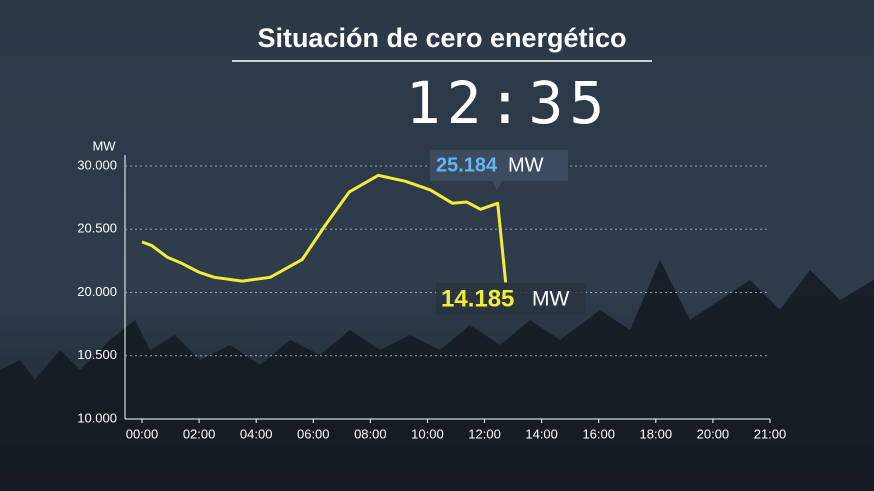 The height and width of the screenshot is (491, 874). What do you see at coordinates (656, 433) in the screenshot?
I see `x-tick-label: 18:00` at bounding box center [656, 433].